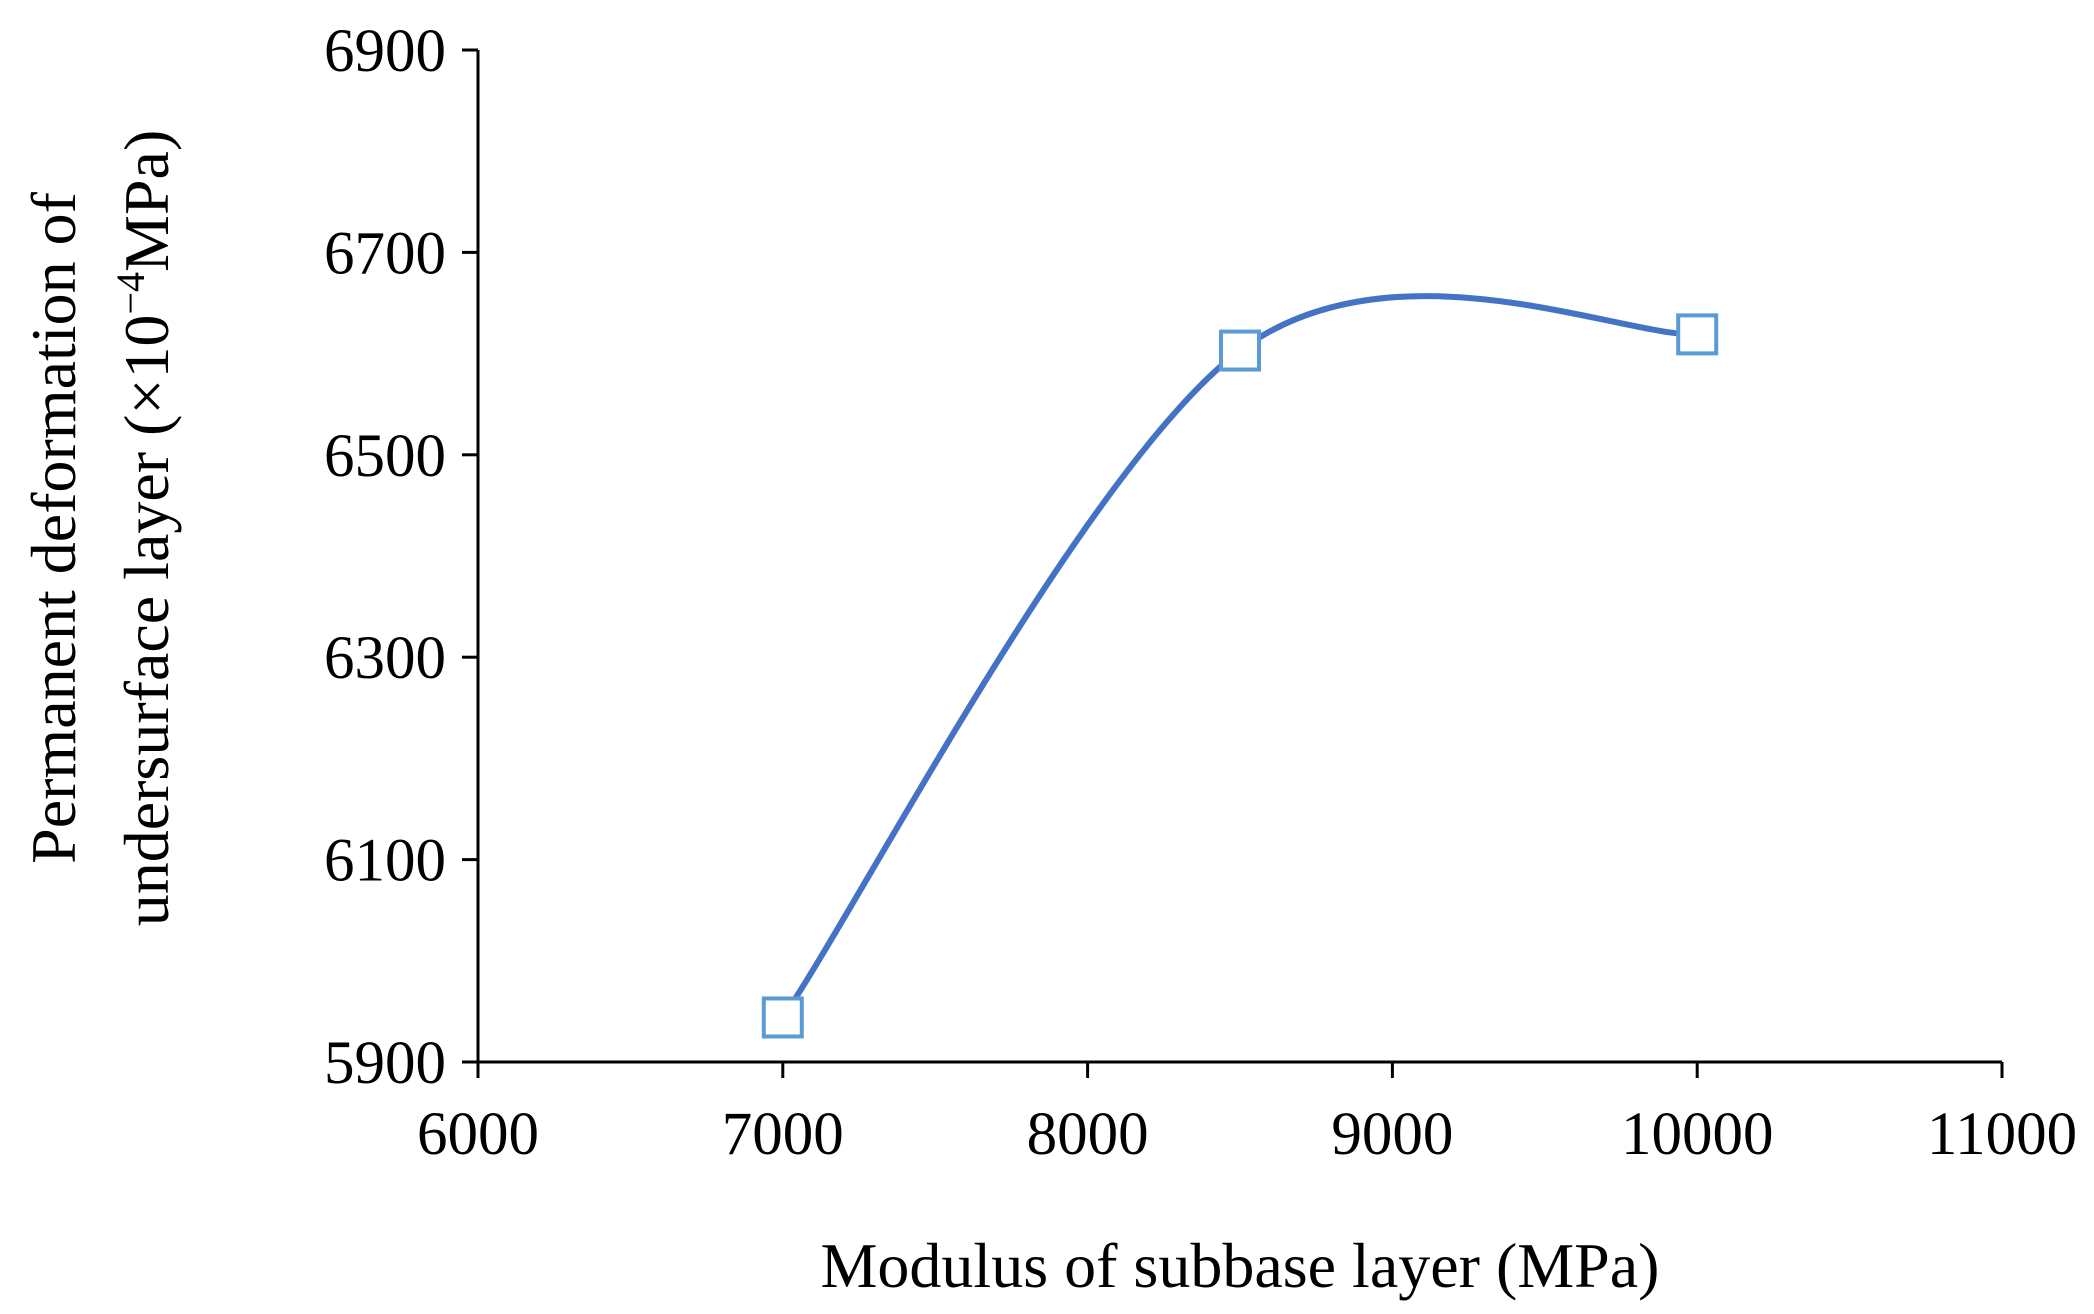 The width and height of the screenshot is (2094, 1314). Describe the element at coordinates (1697, 1134) in the screenshot. I see `x-tick-label: 10000` at that location.